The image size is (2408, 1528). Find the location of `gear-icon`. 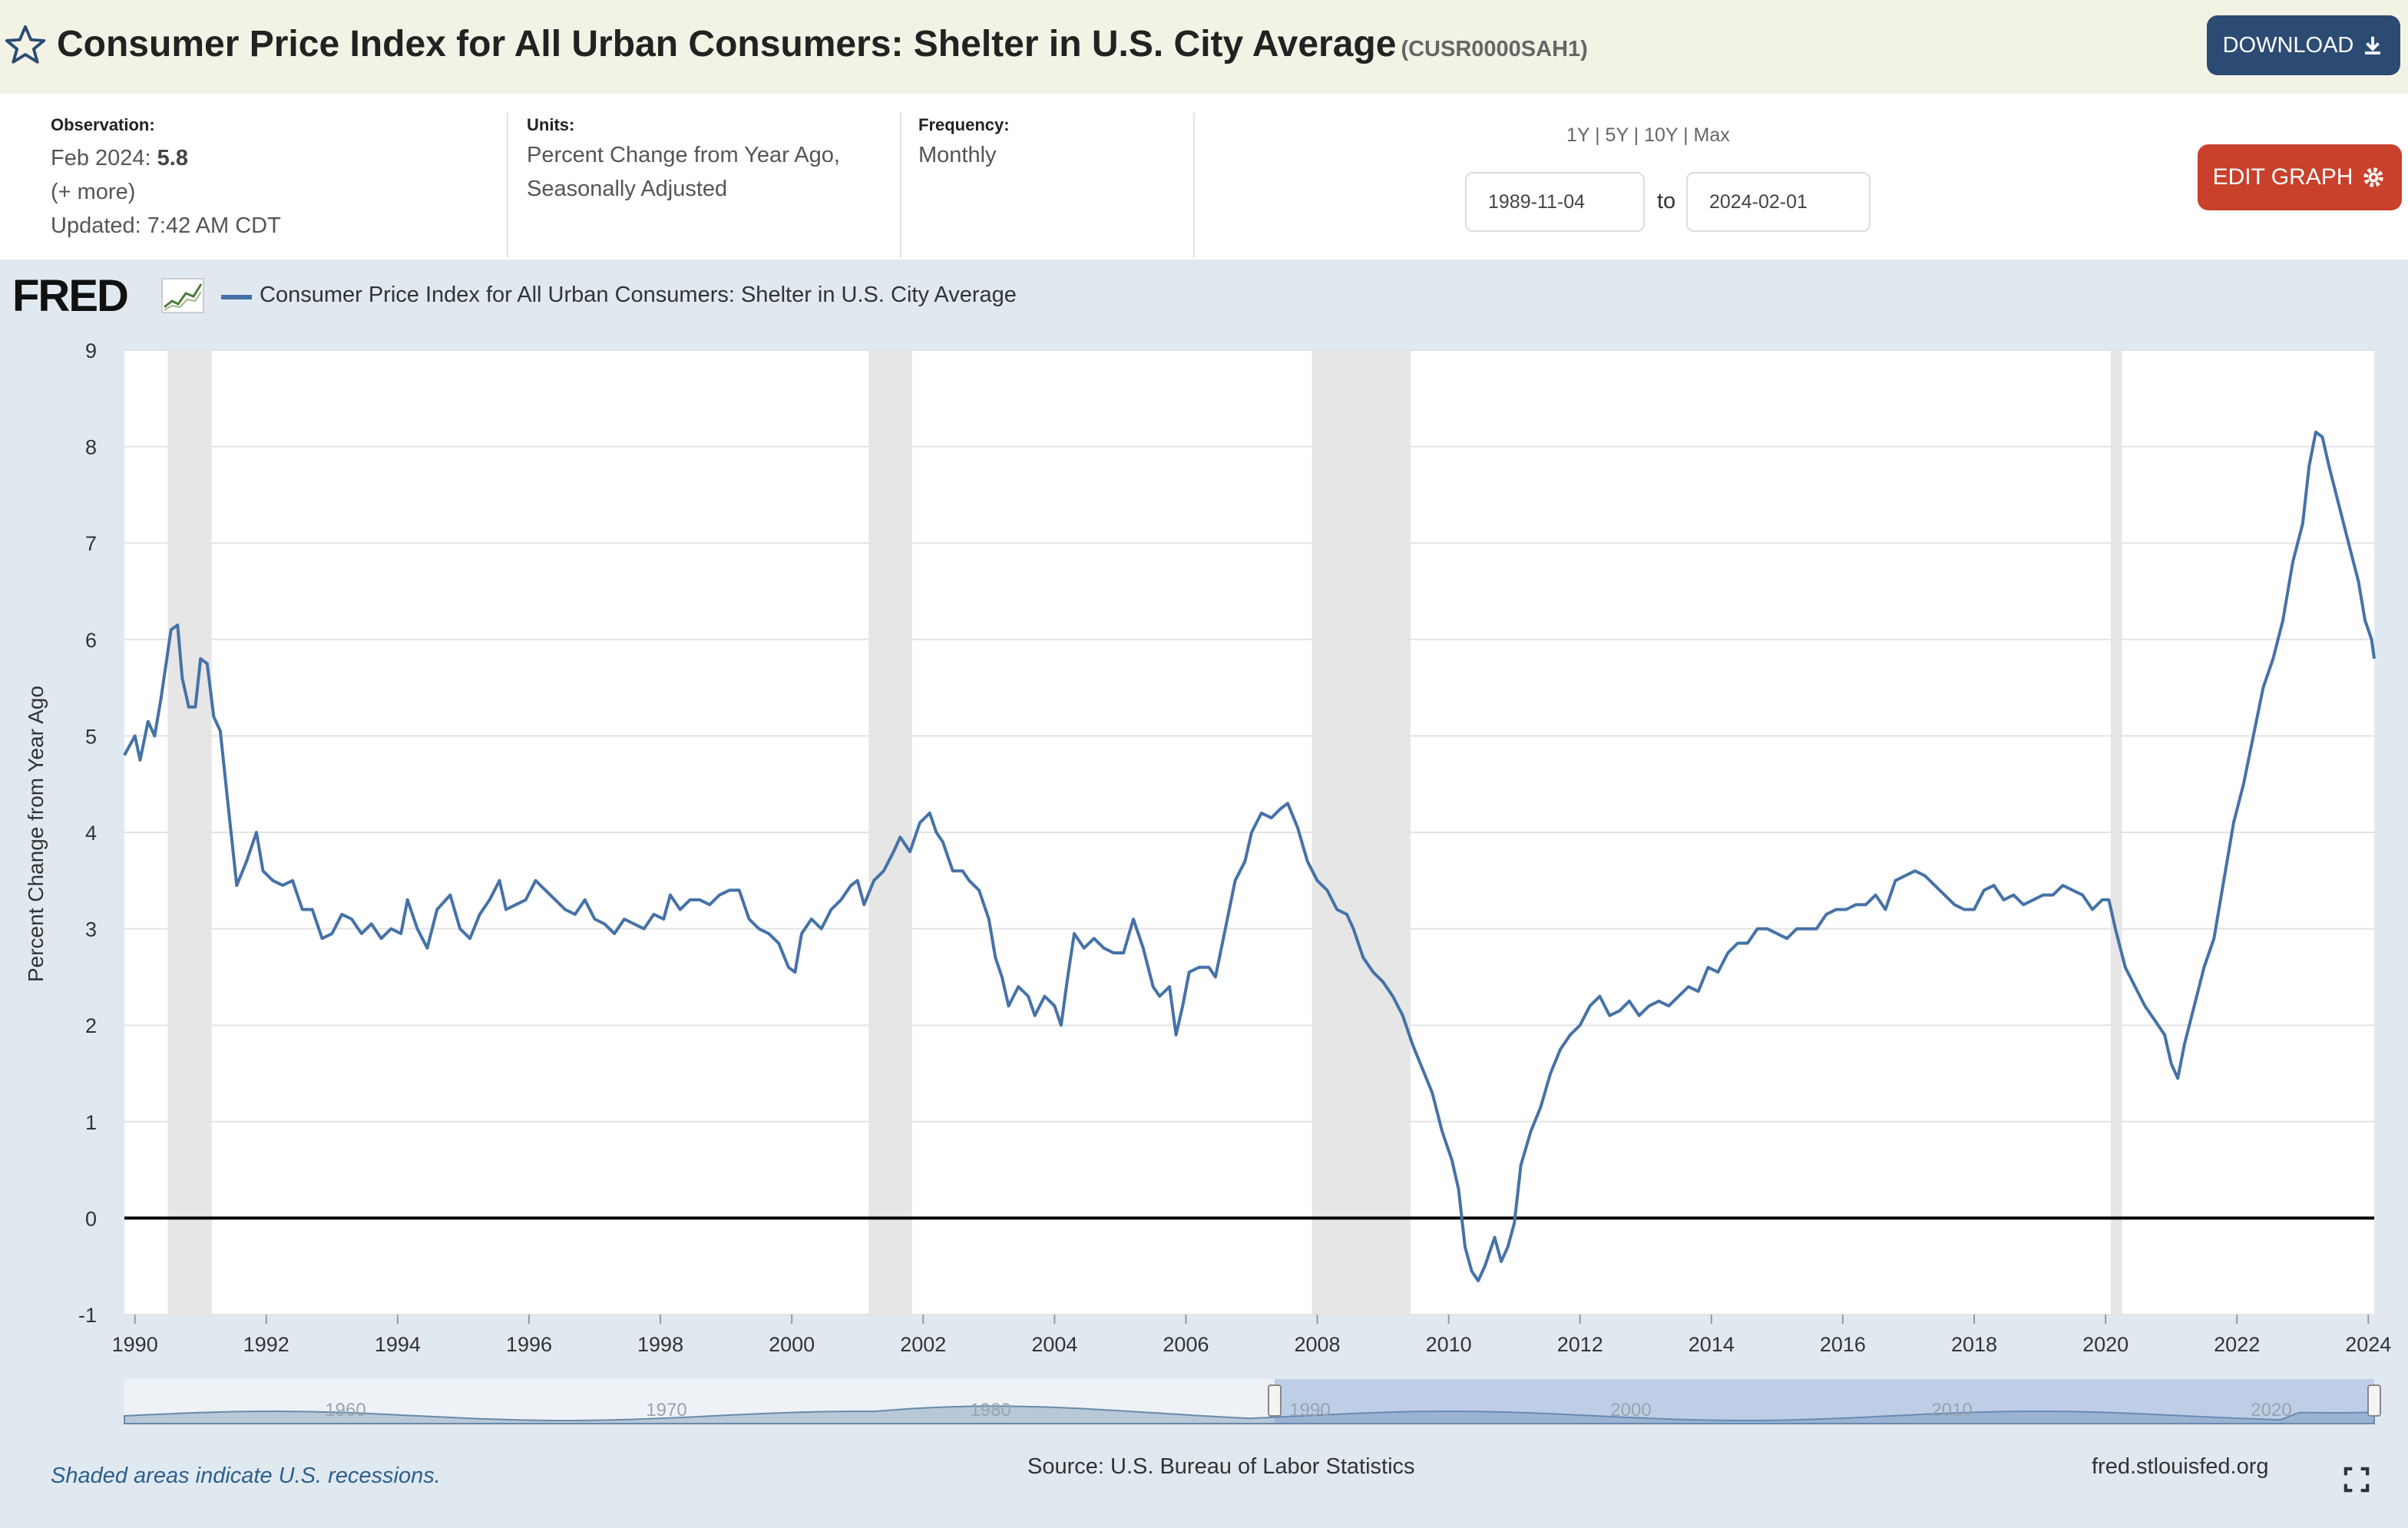

gear-icon is located at coordinates (2374, 177).